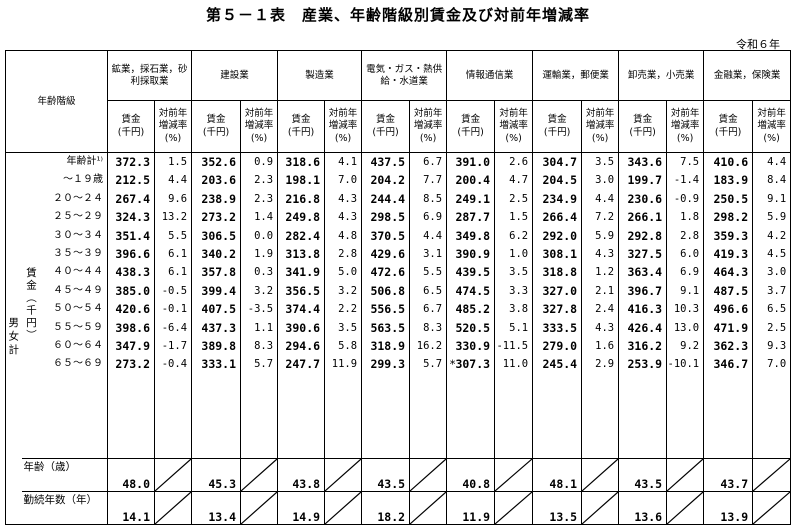 This screenshot has width=796, height=530. What do you see at coordinates (731, 198) in the screenshot?
I see `wage-cell: 250.5` at bounding box center [731, 198].